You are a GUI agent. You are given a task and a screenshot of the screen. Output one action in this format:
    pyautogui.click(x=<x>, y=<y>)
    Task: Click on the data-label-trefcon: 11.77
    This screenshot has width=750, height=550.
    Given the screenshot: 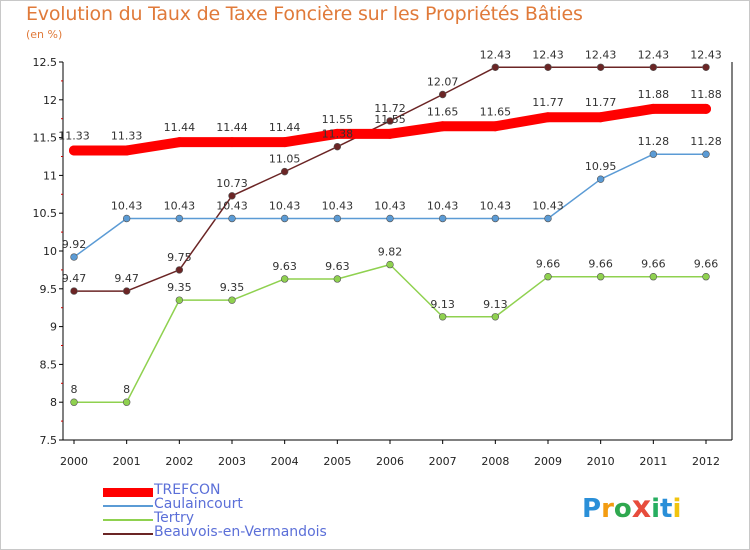 What is the action you would take?
    pyautogui.click(x=548, y=102)
    